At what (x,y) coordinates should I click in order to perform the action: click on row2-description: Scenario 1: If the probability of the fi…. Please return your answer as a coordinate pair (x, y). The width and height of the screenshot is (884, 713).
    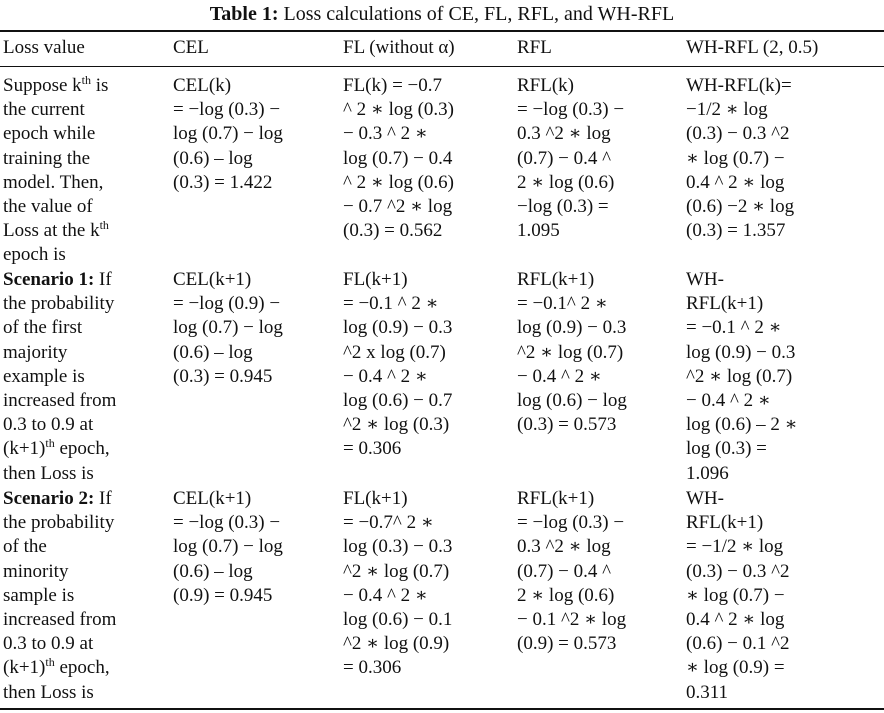
    Looking at the image, I should click on (79, 377).